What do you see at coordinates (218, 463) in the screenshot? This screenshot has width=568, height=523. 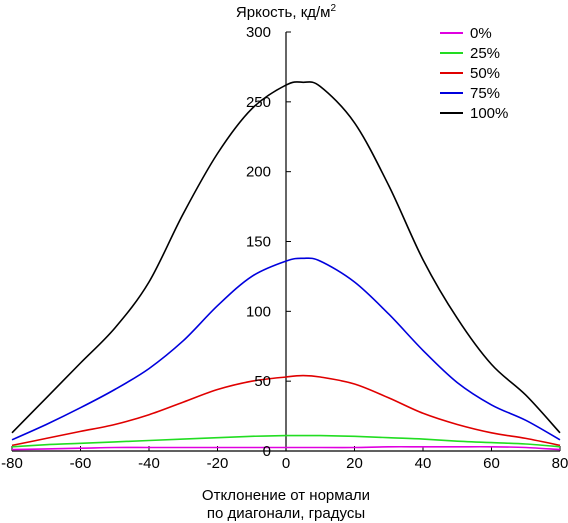 I see `x-tick-label: -20` at bounding box center [218, 463].